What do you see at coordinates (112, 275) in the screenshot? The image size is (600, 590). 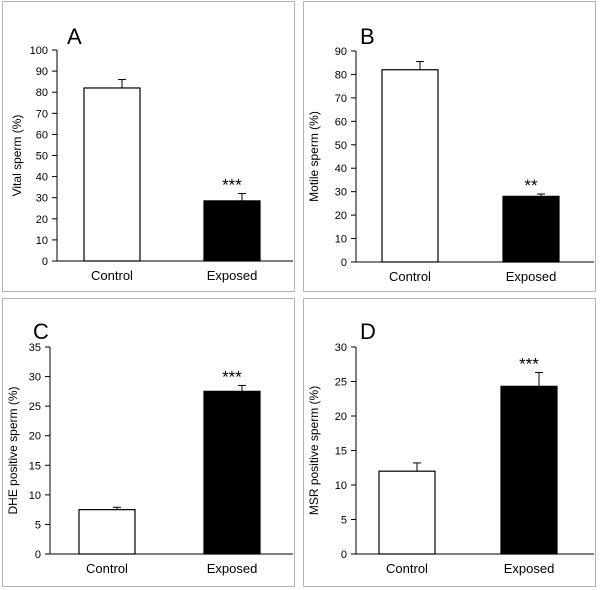 I see `x-category-label-a: Control` at bounding box center [112, 275].